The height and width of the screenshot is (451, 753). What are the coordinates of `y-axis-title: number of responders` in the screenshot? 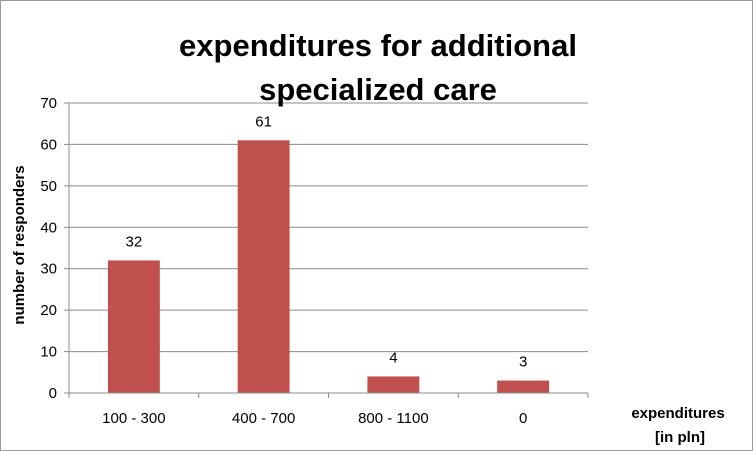 It's located at (19, 244).